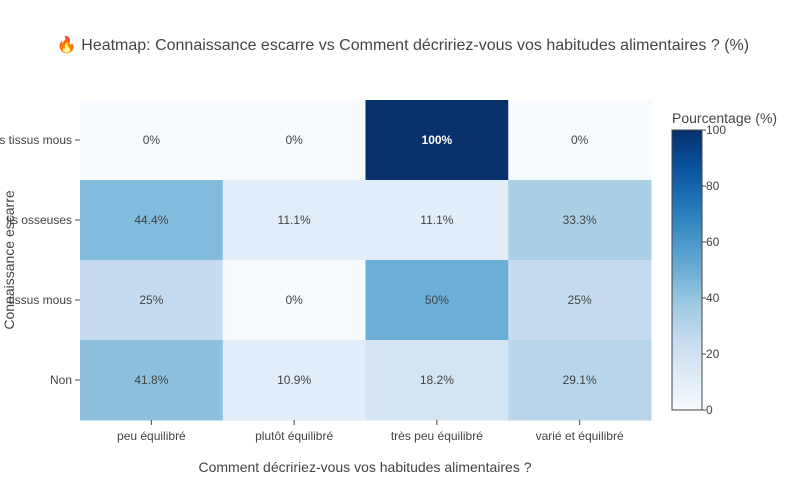 This screenshot has height=500, width=800. Describe the element at coordinates (437, 436) in the screenshot. I see `x-tick-label: très peu équilibré` at that location.